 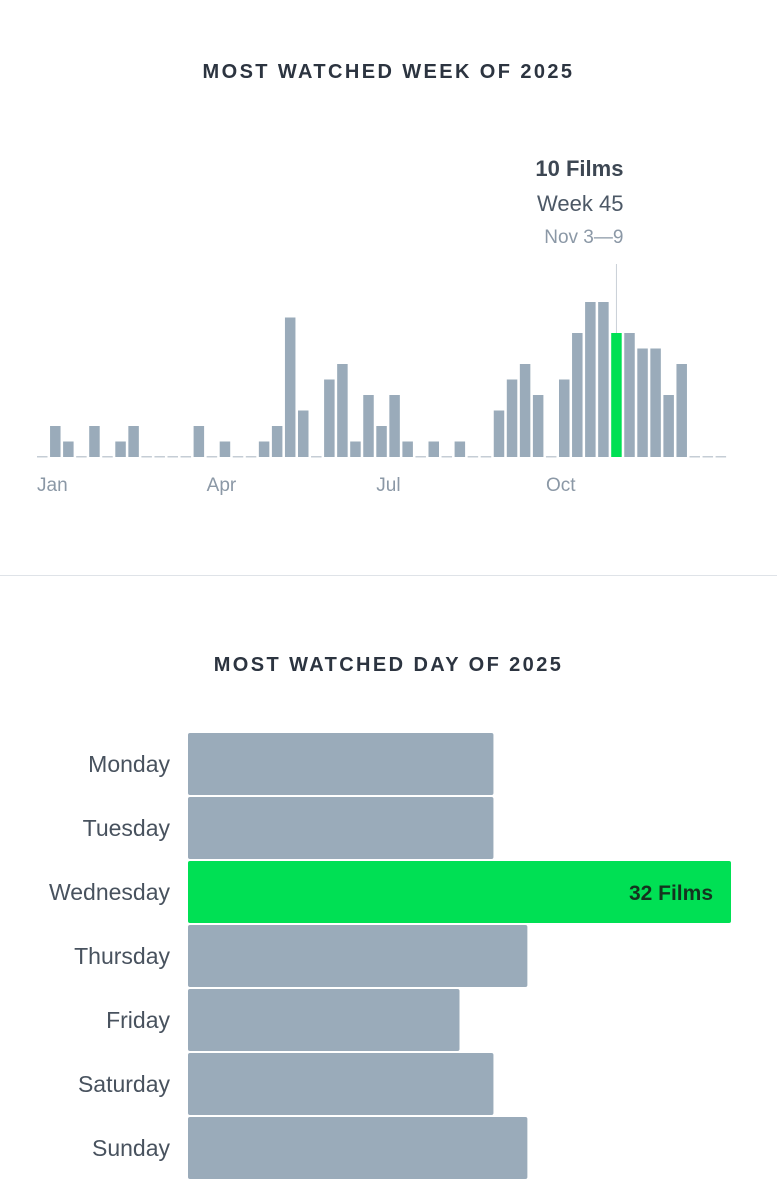 What do you see at coordinates (129, 764) in the screenshot?
I see `day-label: Monday` at bounding box center [129, 764].